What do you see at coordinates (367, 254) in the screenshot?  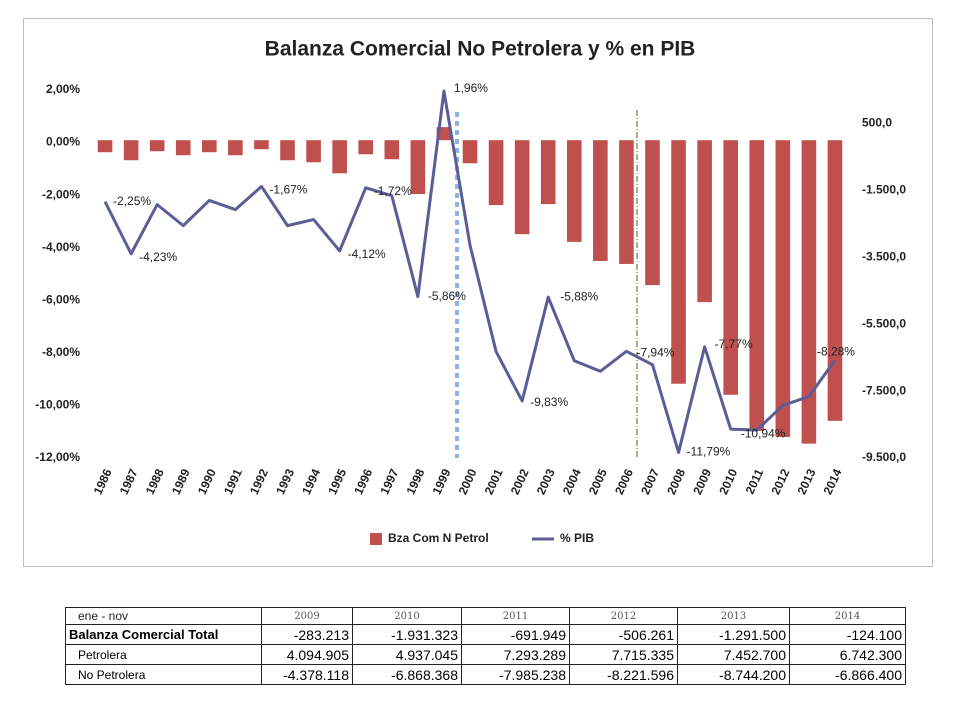 I see `data-label: -4,12%` at bounding box center [367, 254].